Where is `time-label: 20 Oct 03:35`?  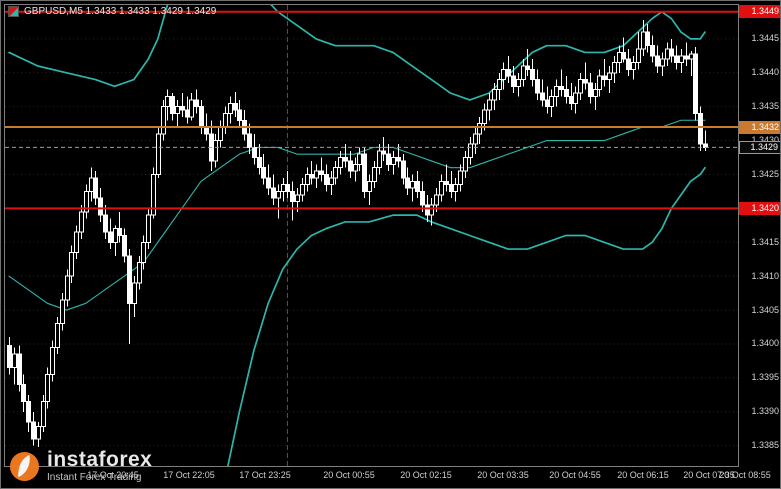 time-label: 20 Oct 03:35 is located at coordinates (503, 475).